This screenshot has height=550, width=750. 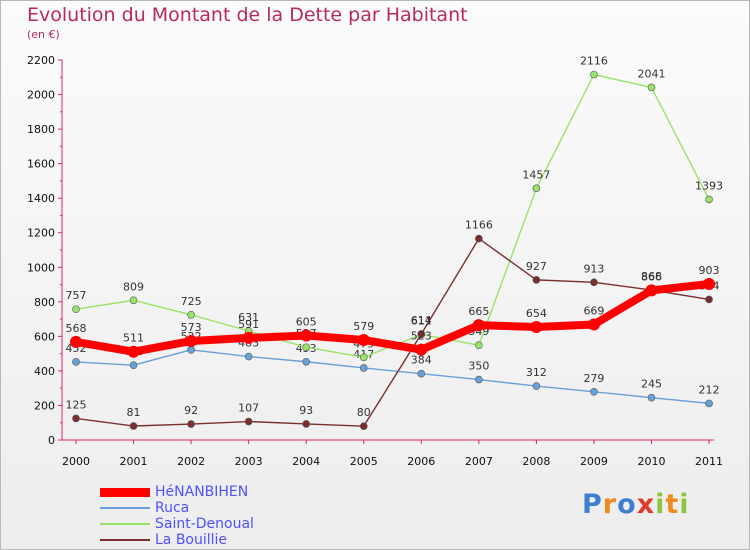 What do you see at coordinates (709, 185) in the screenshot?
I see `data-label-saint-denoual: 1393` at bounding box center [709, 185].